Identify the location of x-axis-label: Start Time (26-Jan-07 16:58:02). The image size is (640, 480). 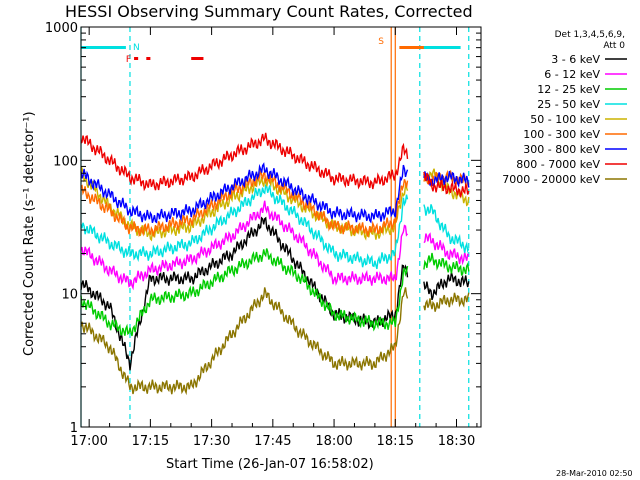
(270, 464).